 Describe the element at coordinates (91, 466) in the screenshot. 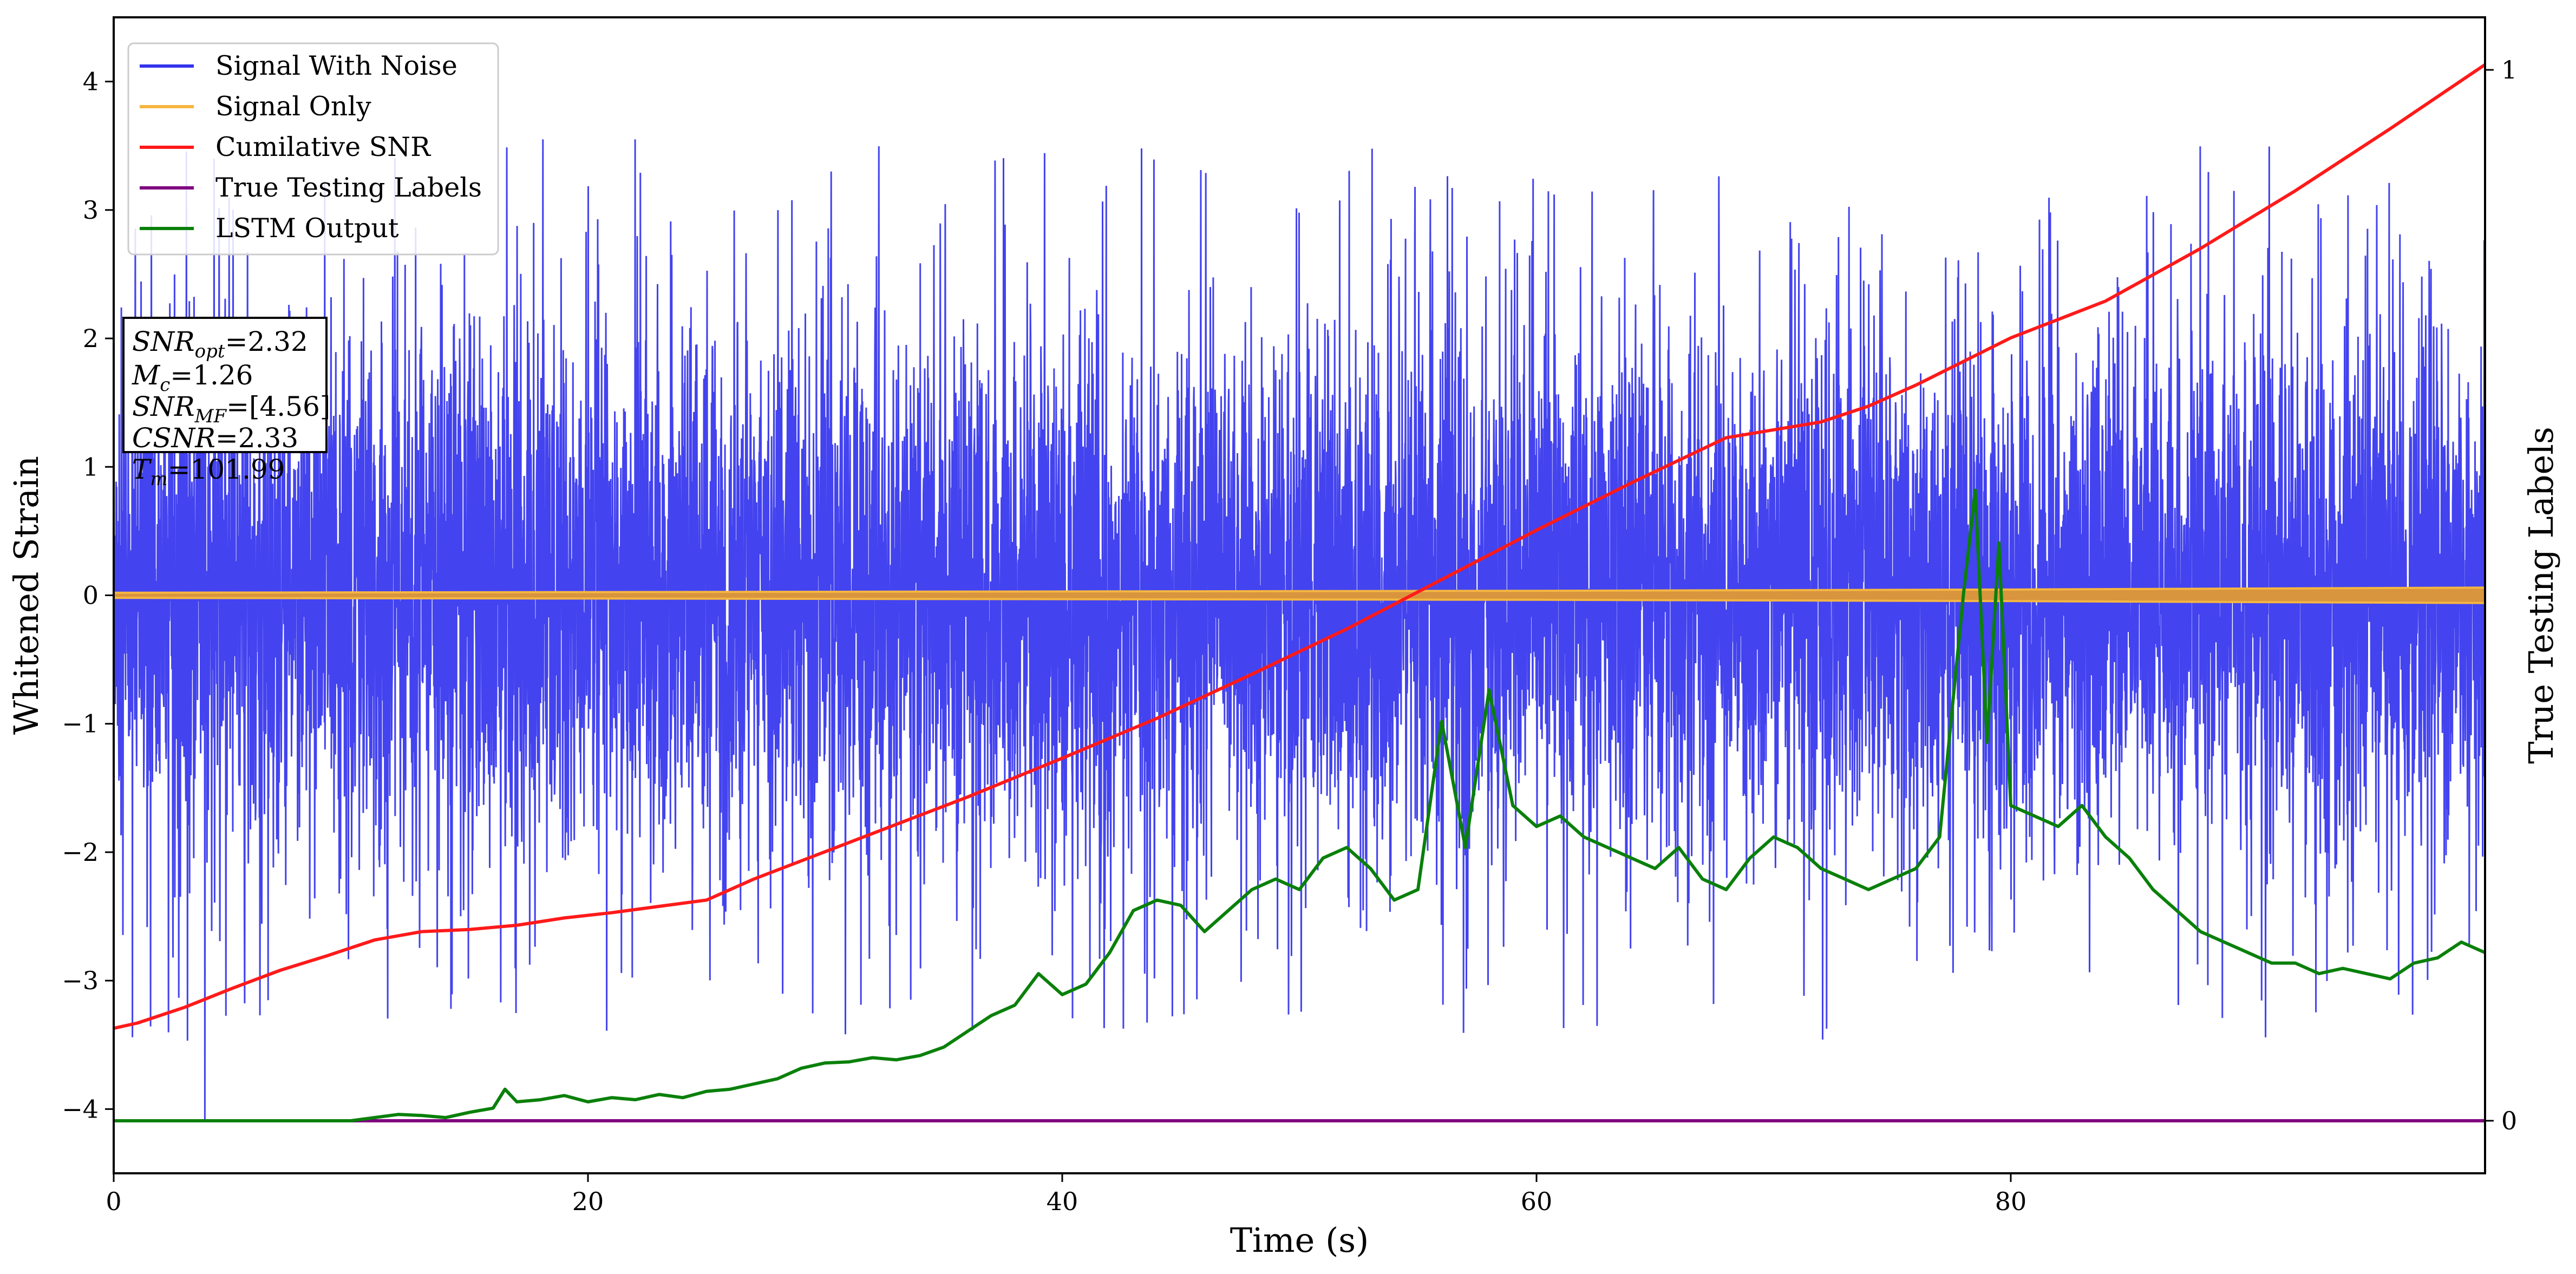

I see `y-tick-label: 1` at that location.